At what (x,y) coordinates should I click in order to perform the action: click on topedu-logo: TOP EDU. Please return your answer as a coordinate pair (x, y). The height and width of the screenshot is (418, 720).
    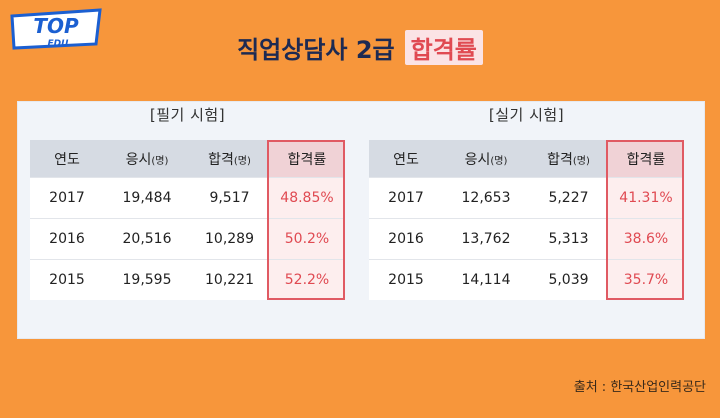
    Looking at the image, I should click on (56, 30).